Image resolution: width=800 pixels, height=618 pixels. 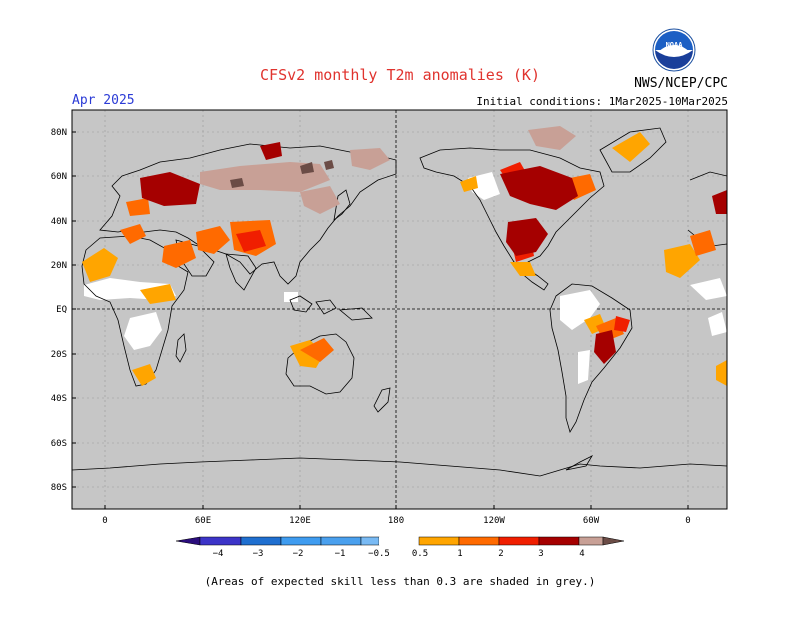 What do you see at coordinates (420, 554) in the screenshot?
I see `legend-tick-label: 0.5` at bounding box center [420, 554].